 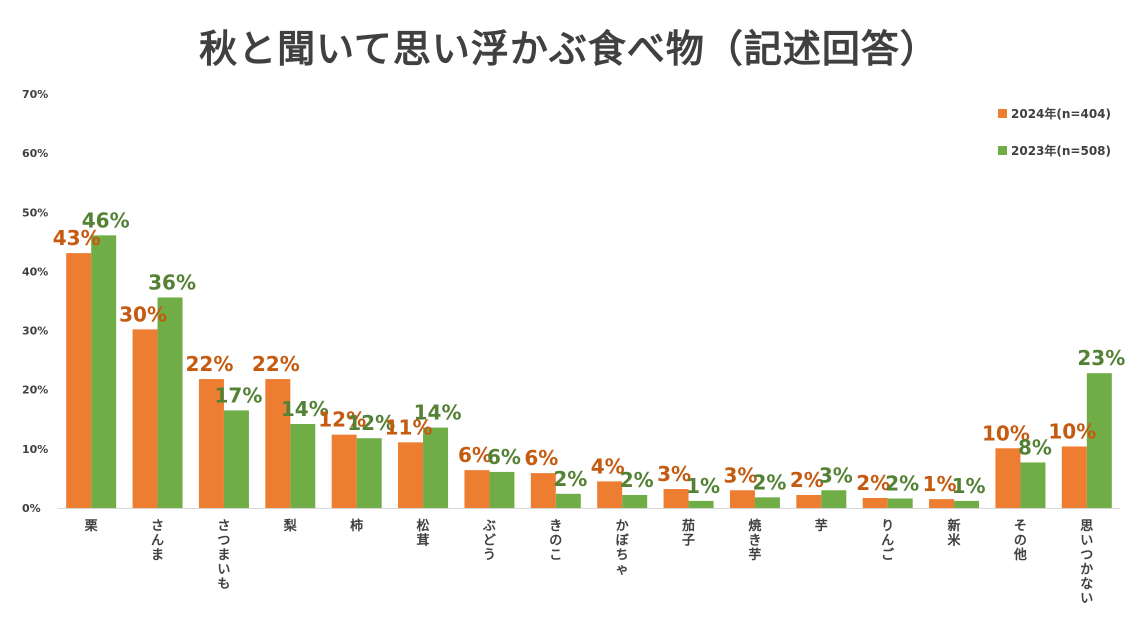 I want to click on data-label-2024: 1%, so click(x=940, y=484).